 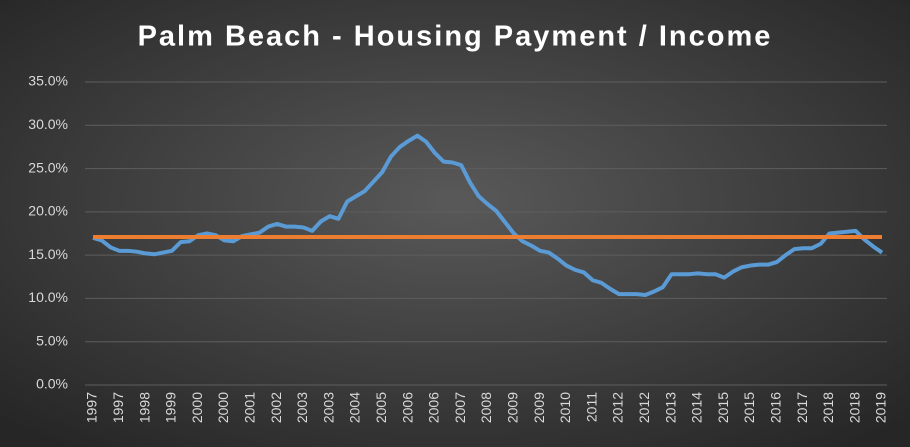 What do you see at coordinates (48, 211) in the screenshot?
I see `y-tick-label: 20.0%` at bounding box center [48, 211].